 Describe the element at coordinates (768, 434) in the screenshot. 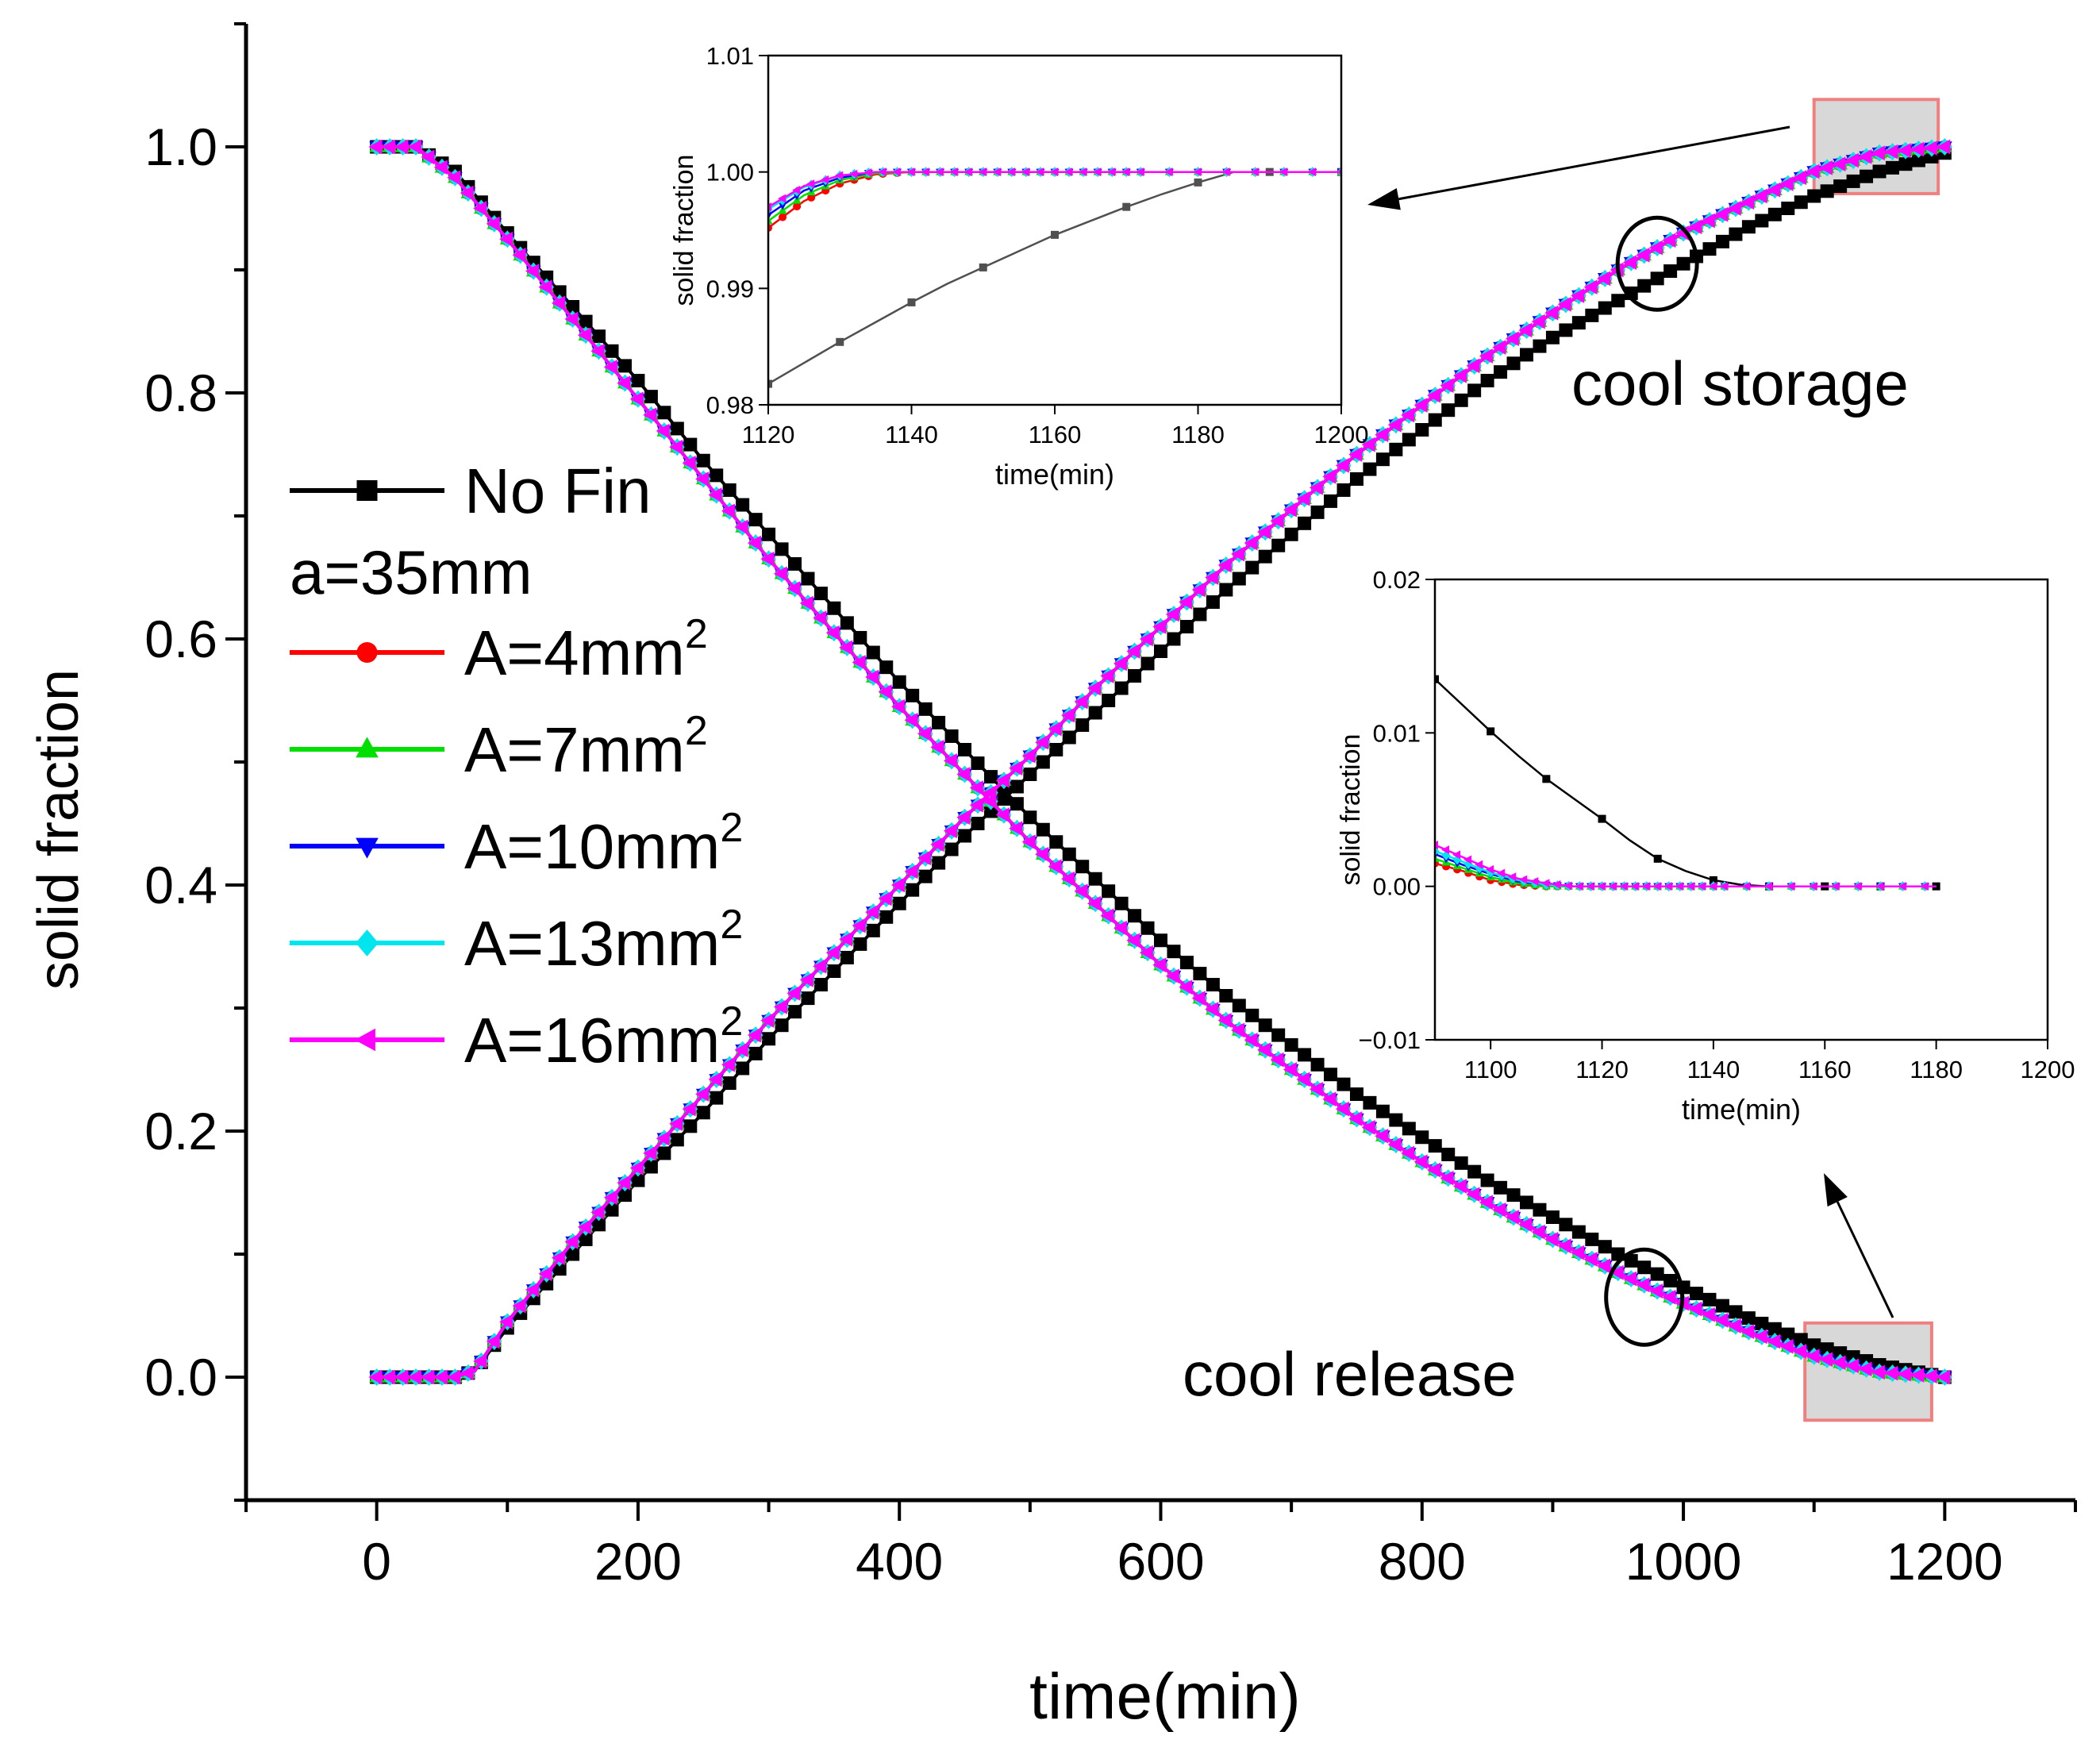

I see `inset-x-tick-label: 1120` at that location.